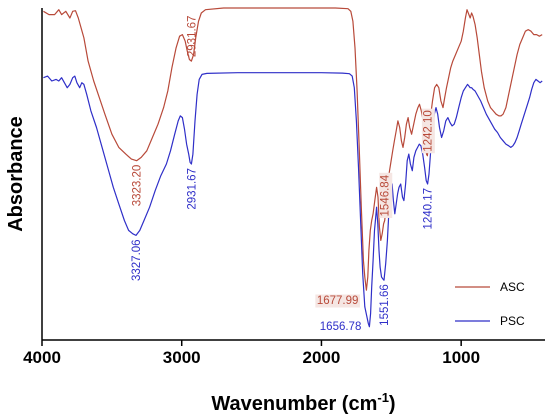 The image size is (550, 418). Describe the element at coordinates (182, 357) in the screenshot. I see `x-tick-label-3000: 3000` at that location.